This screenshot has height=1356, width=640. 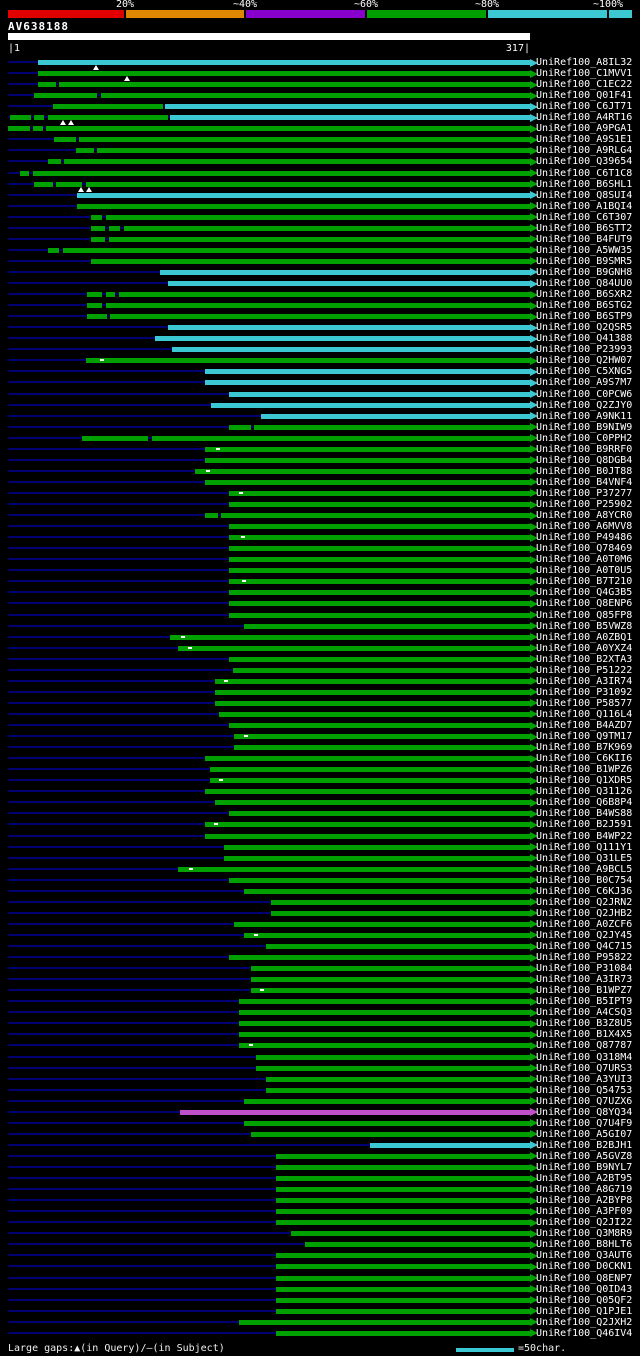 What do you see at coordinates (584, 1179) in the screenshot?
I see `hit-label: UniRef100_A2BT95` at bounding box center [584, 1179].